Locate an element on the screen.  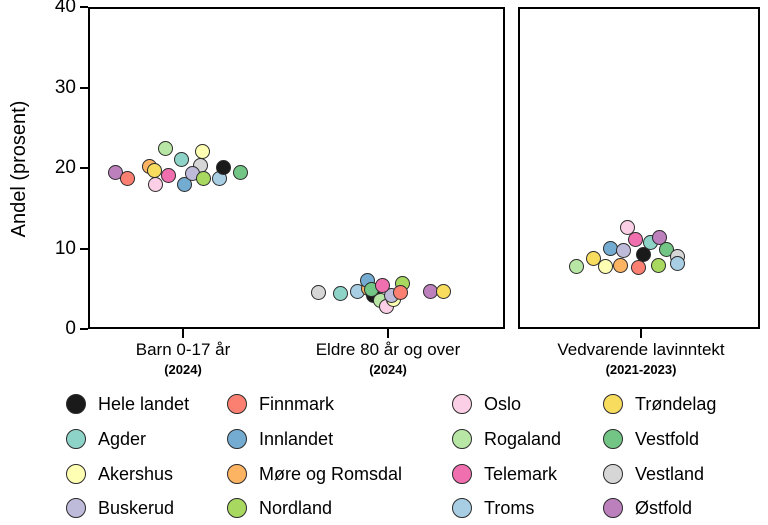
legend-label-østfold: Østfold is located at coordinates (664, 508).